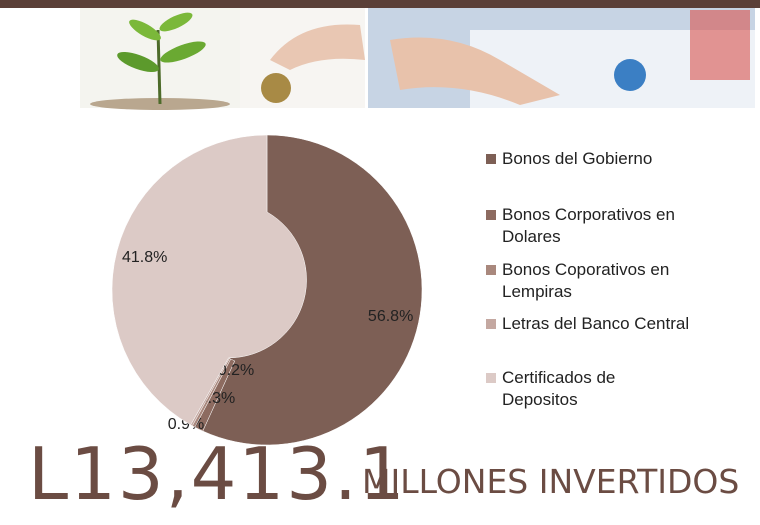 The image size is (760, 525). What do you see at coordinates (217, 474) in the screenshot?
I see `headline-amount: L13,413.1` at bounding box center [217, 474].